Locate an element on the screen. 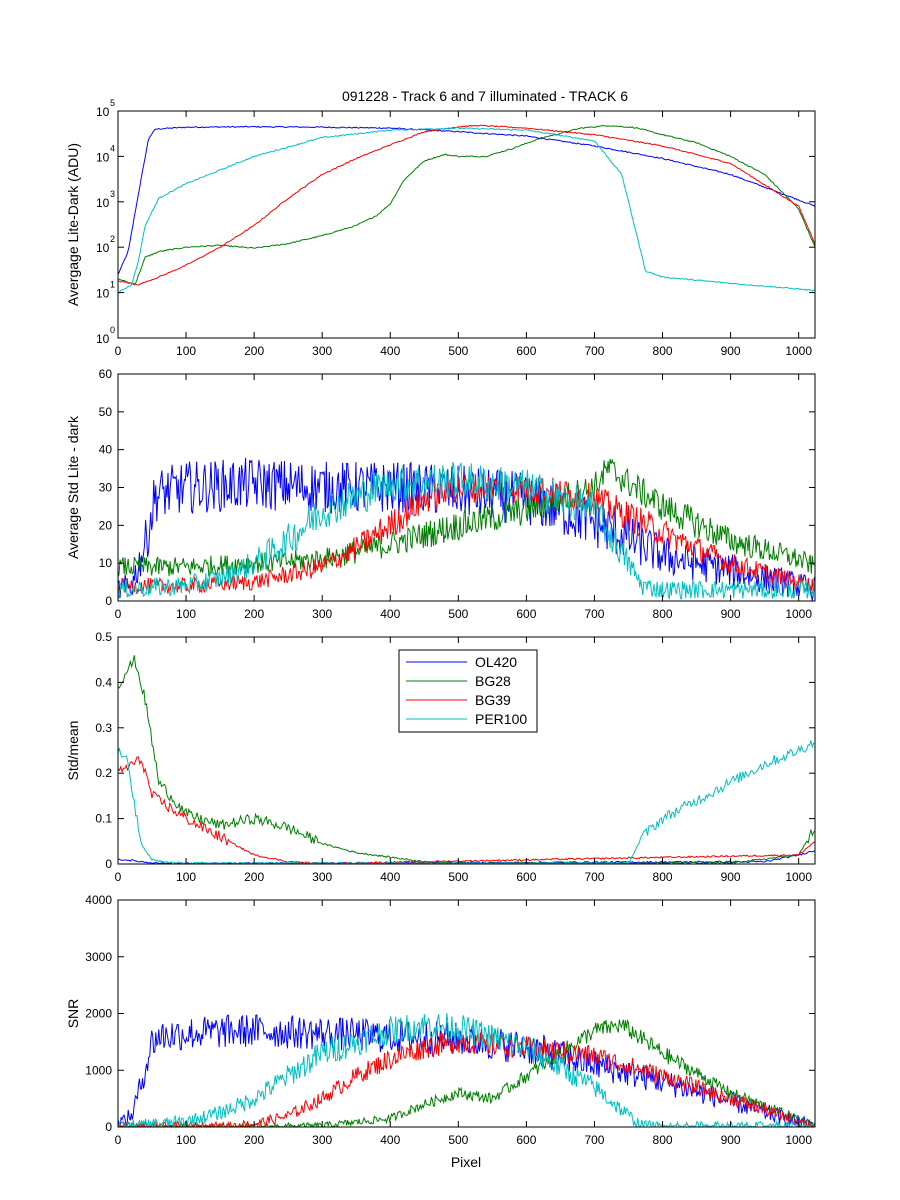  legend-box is located at coordinates (468, 691).